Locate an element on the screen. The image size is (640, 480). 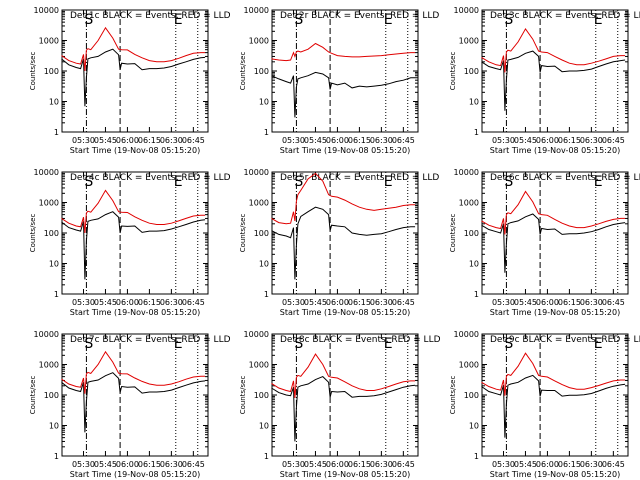
chart-title: Det 5r BLACK = Events, RED = LLD is located at coordinates (359, 178).